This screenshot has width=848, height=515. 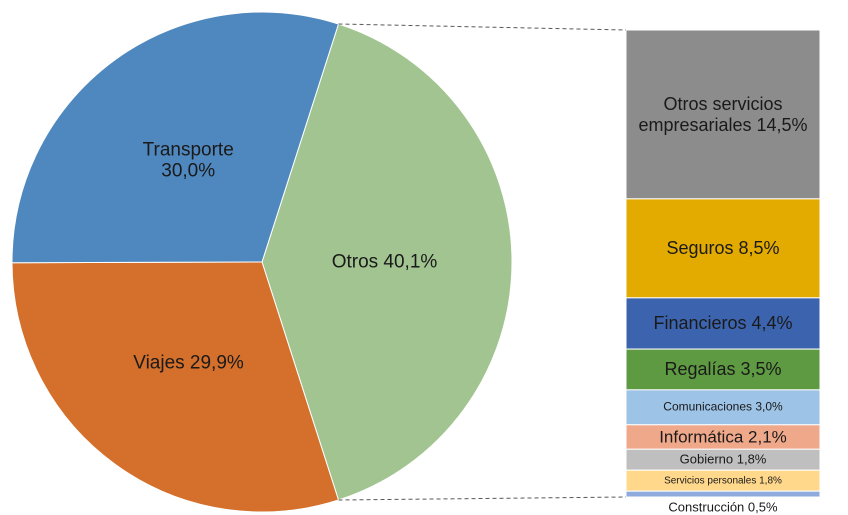 What do you see at coordinates (355, 262) in the screenshot?
I see `label-name: Otros` at bounding box center [355, 262].